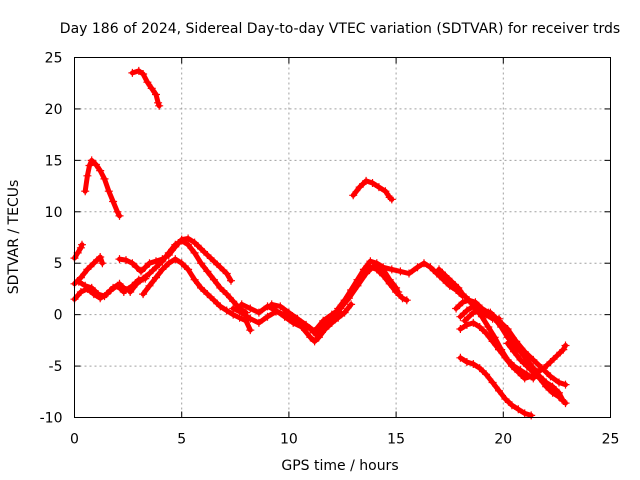  What do you see at coordinates (54, 59) in the screenshot?
I see `y-tick-label: 25` at bounding box center [54, 59].